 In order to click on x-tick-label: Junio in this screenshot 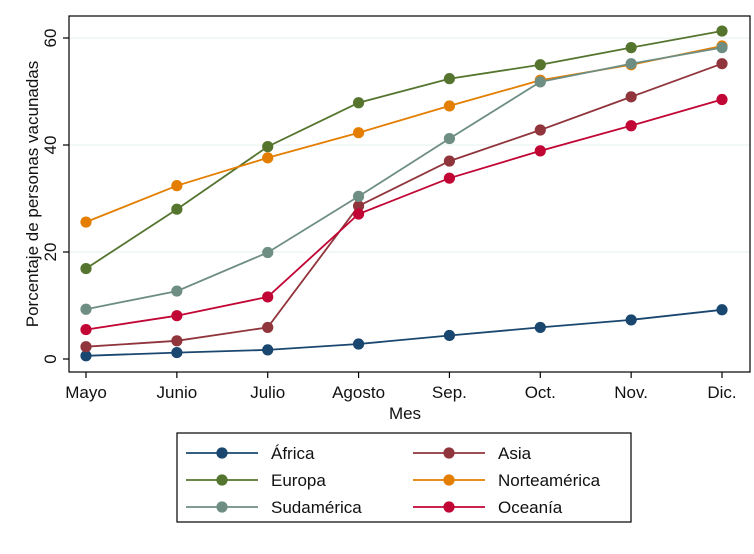, I will do `click(177, 392)`.